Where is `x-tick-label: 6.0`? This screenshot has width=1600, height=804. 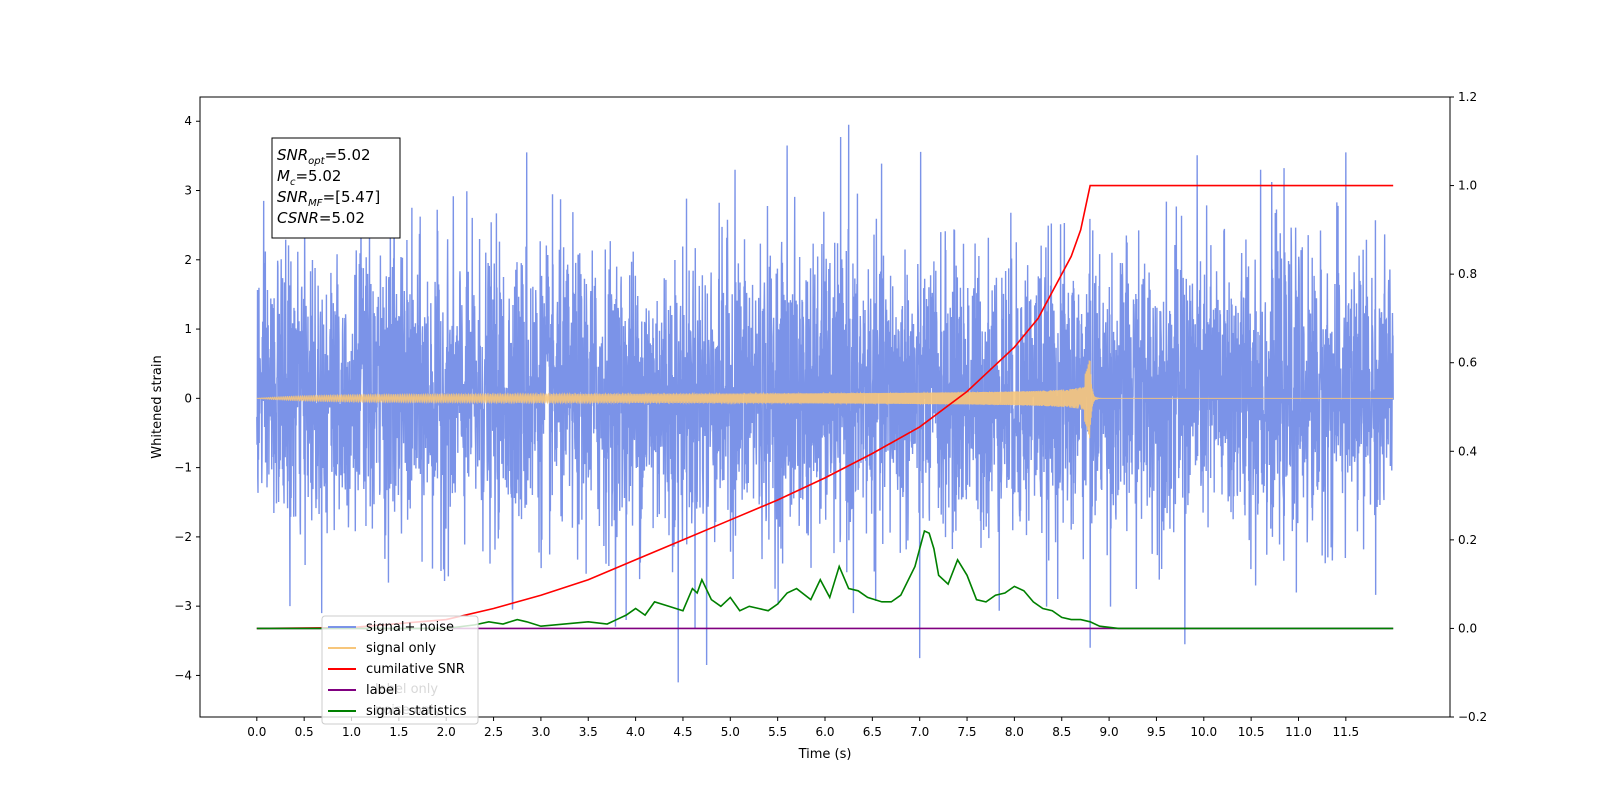
x-tick-label: 6.0 is located at coordinates (824, 732).